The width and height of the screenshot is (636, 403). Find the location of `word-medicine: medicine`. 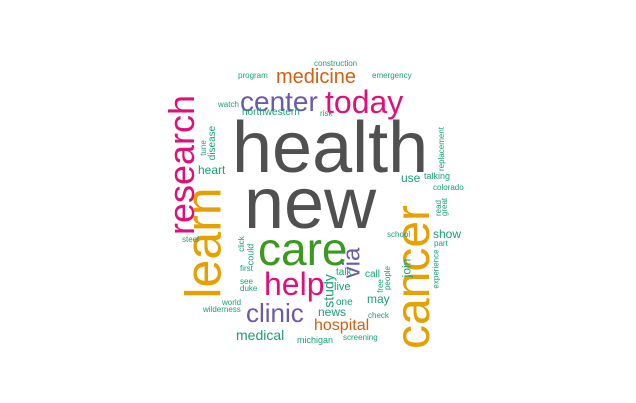

word-medicine: medicine is located at coordinates (316, 77).